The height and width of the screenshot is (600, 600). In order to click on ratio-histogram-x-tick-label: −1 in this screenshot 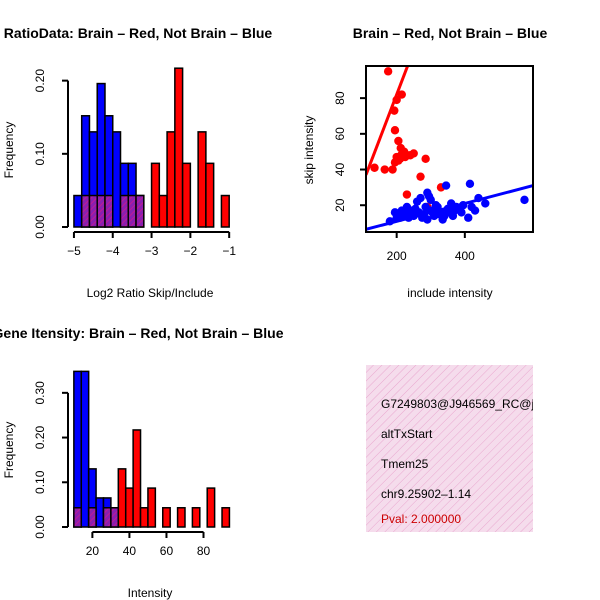, I will do `click(229, 251)`.